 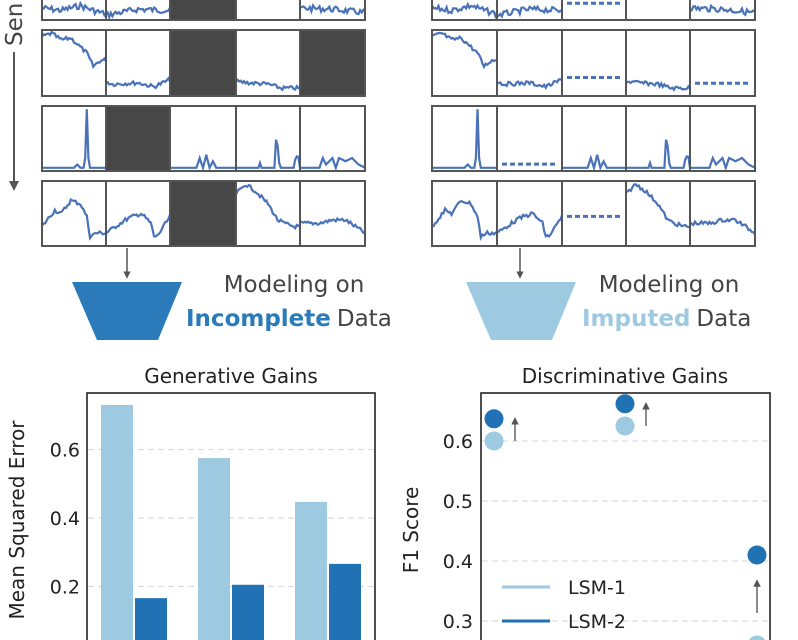 I want to click on bar-ytick-label: 0.4, so click(x=65, y=519).